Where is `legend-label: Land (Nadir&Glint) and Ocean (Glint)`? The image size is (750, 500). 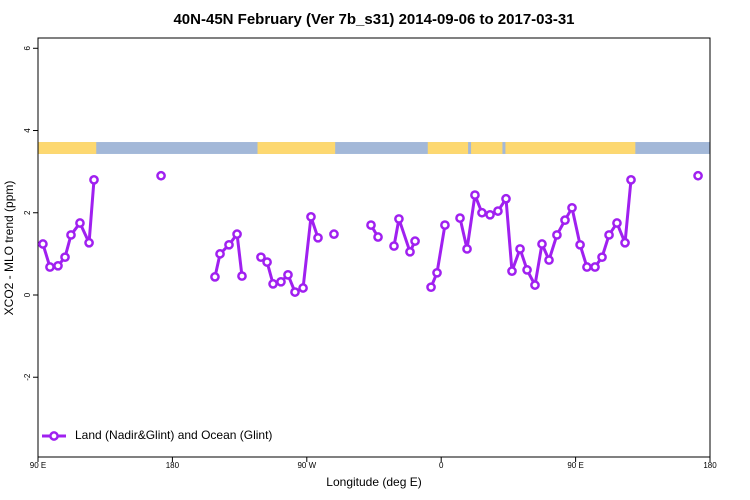
legend-label: Land (Nadir&Glint) and Ocean (Glint) is located at coordinates (173, 435).